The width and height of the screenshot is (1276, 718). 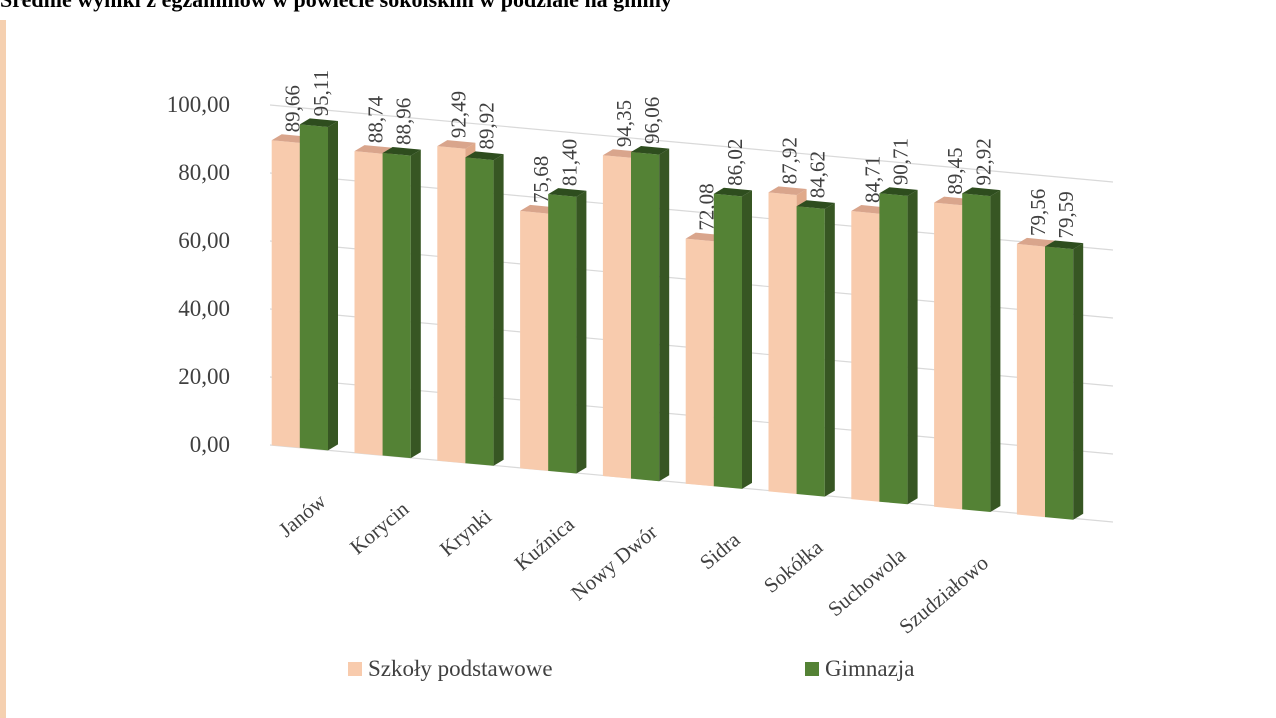 What do you see at coordinates (204, 240) in the screenshot?
I see `y-tick-label: 60,00` at bounding box center [204, 240].